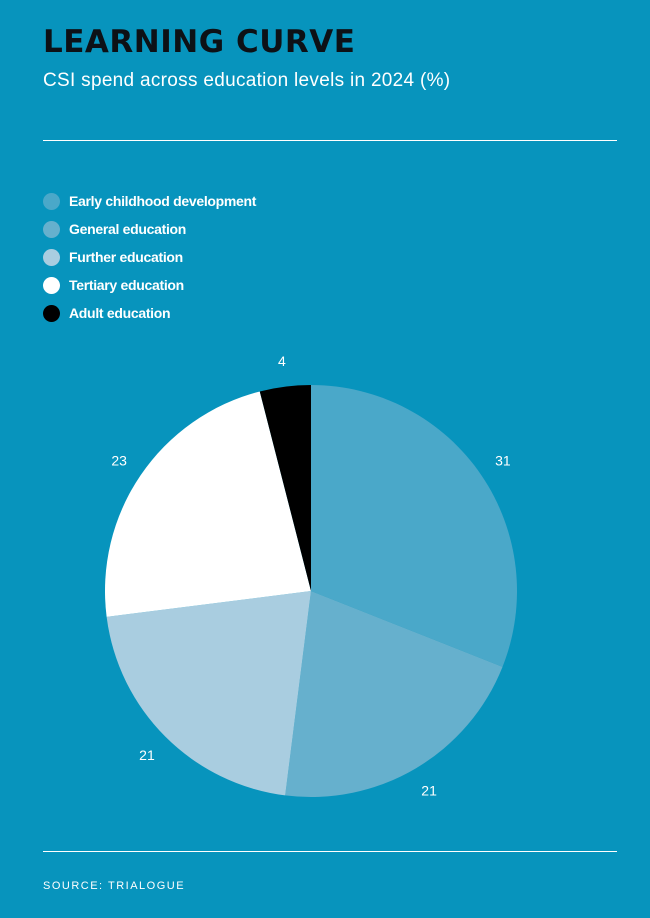  What do you see at coordinates (114, 886) in the screenshot?
I see `source-note: SOURCE: TRIALOGUE` at bounding box center [114, 886].